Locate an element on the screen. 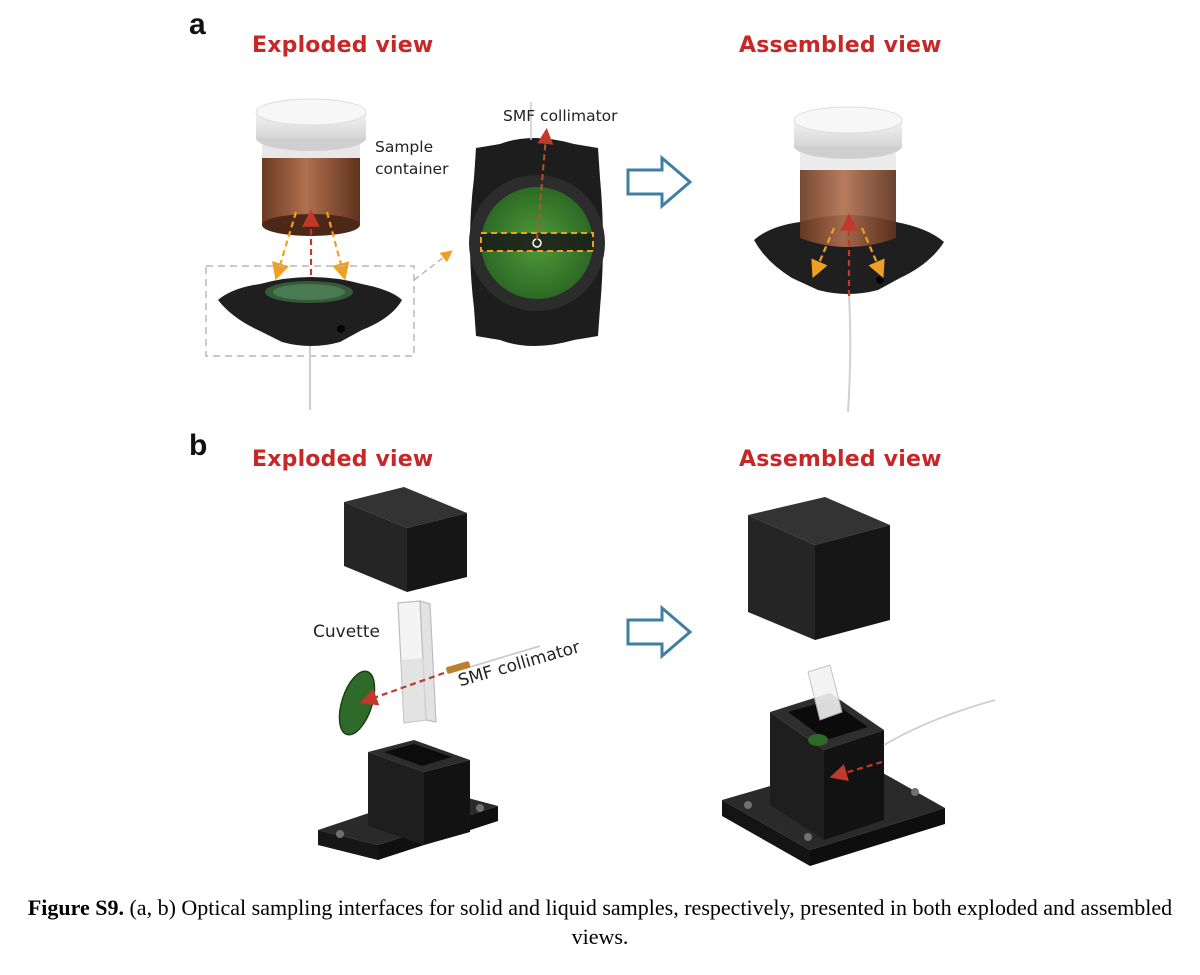  panel-a-exploded-title: Exploded view is located at coordinates (343, 45).